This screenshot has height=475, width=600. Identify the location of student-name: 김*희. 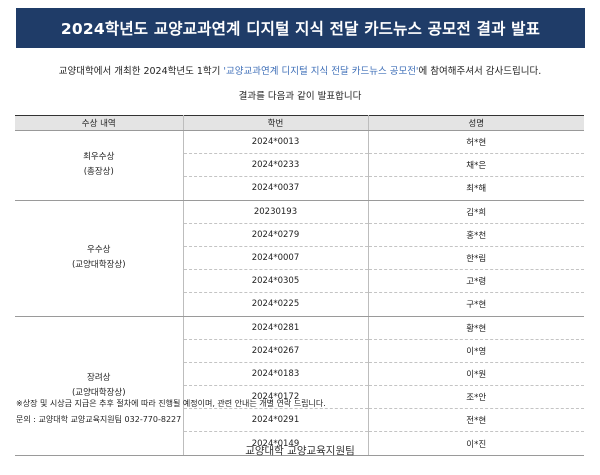
(475, 212).